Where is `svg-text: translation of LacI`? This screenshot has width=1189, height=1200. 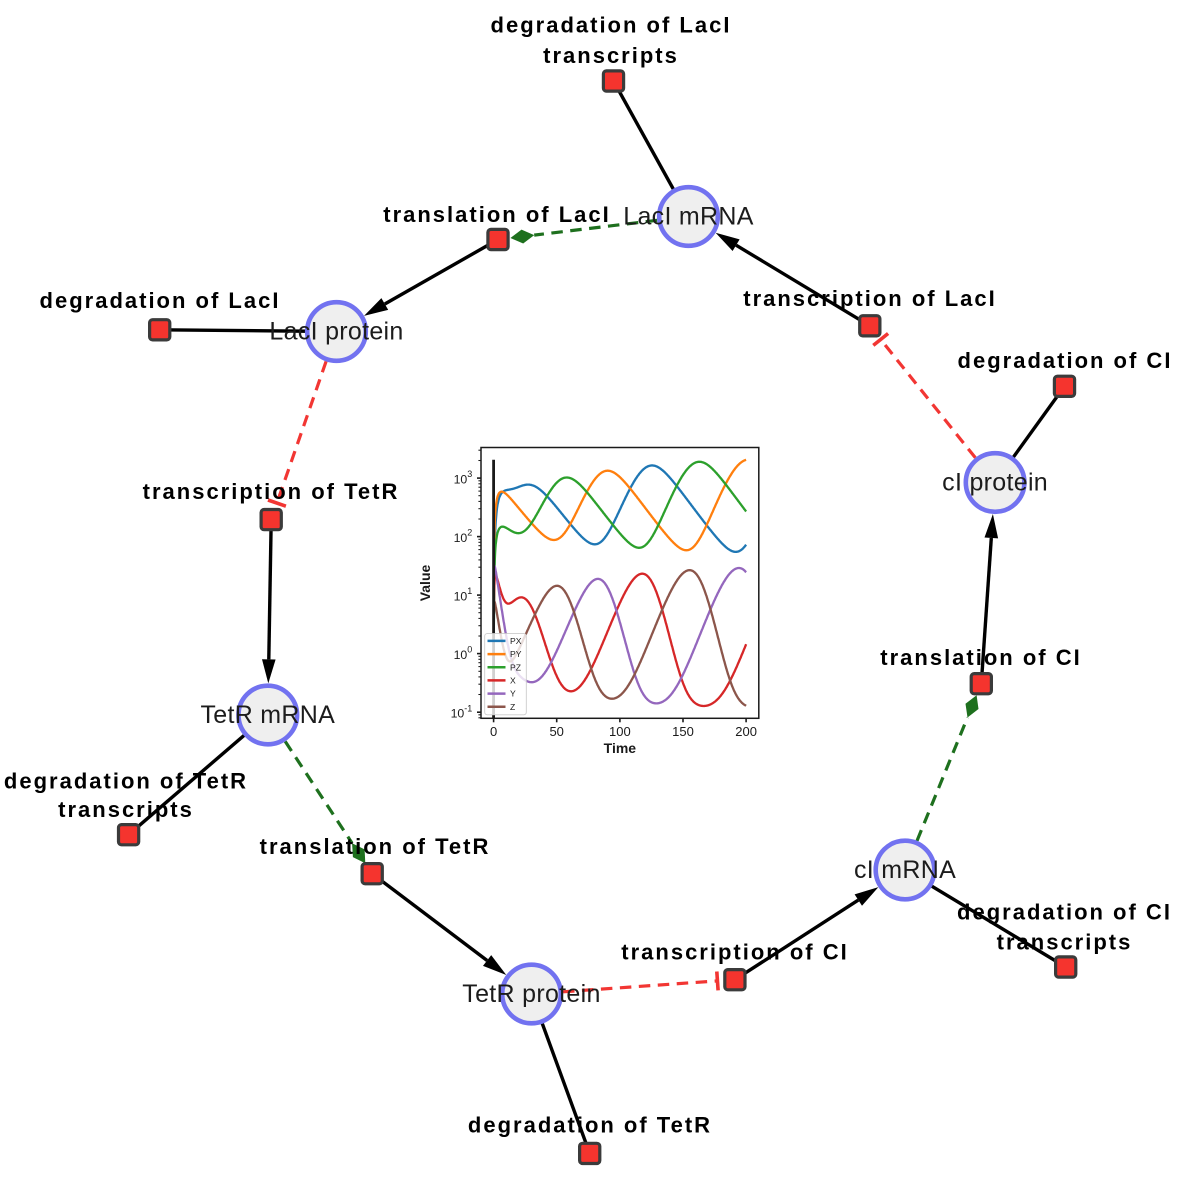
svg-text: translation of LacI is located at coordinates (496, 214).